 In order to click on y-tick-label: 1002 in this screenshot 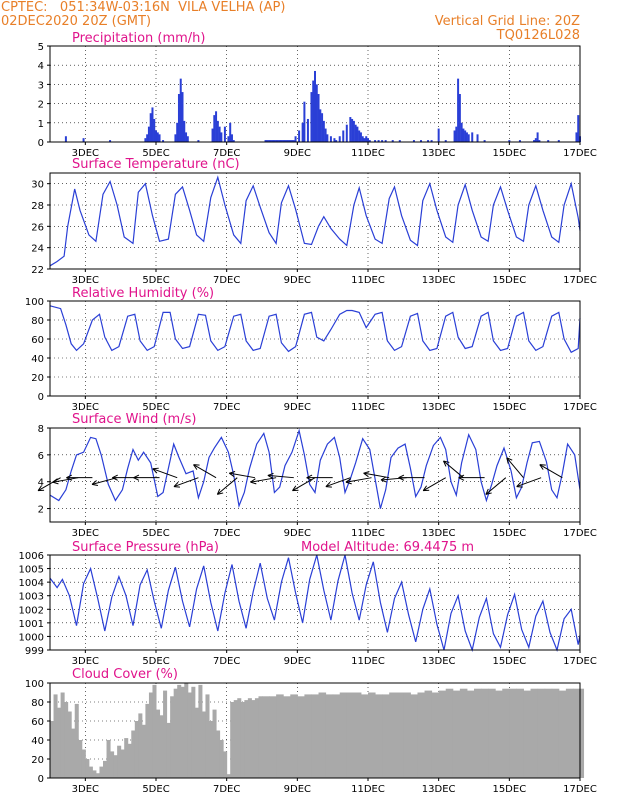, I will do `click(31, 610)`.